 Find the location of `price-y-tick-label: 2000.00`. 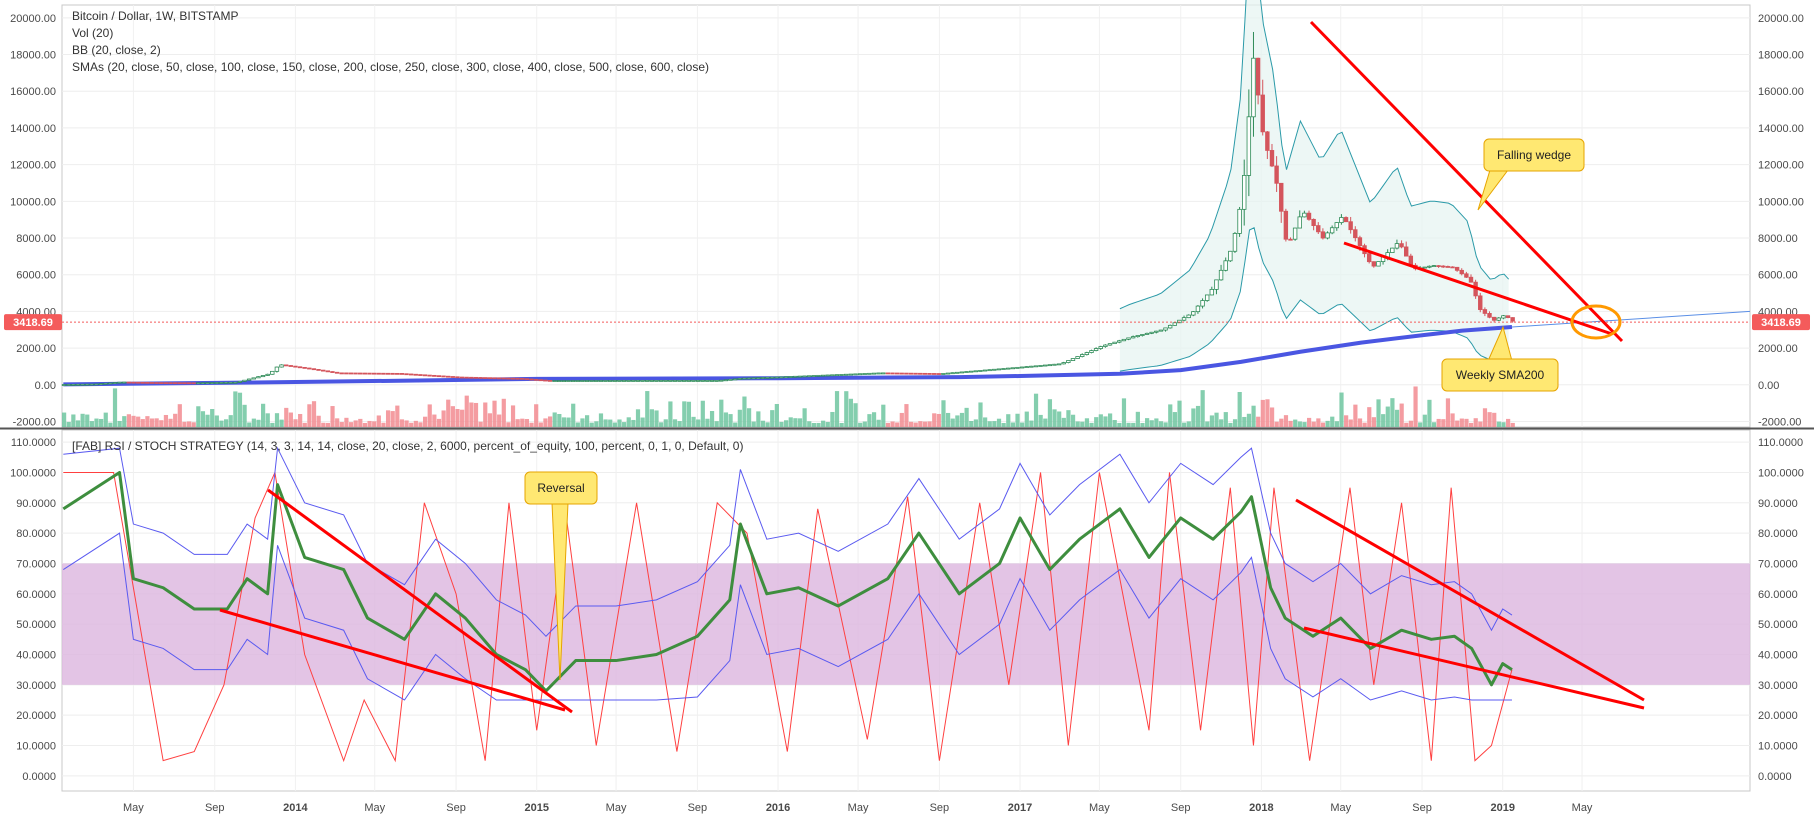

price-y-tick-label: 2000.00 is located at coordinates (1778, 349).